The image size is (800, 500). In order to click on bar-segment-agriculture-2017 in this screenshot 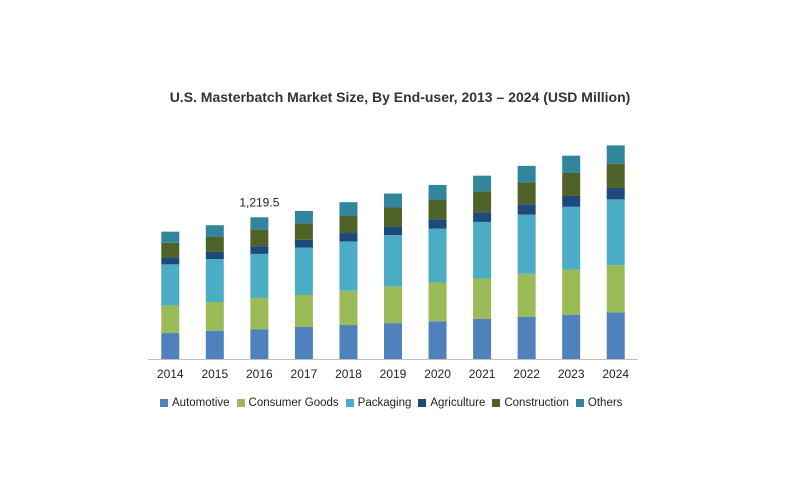, I will do `click(303, 243)`.